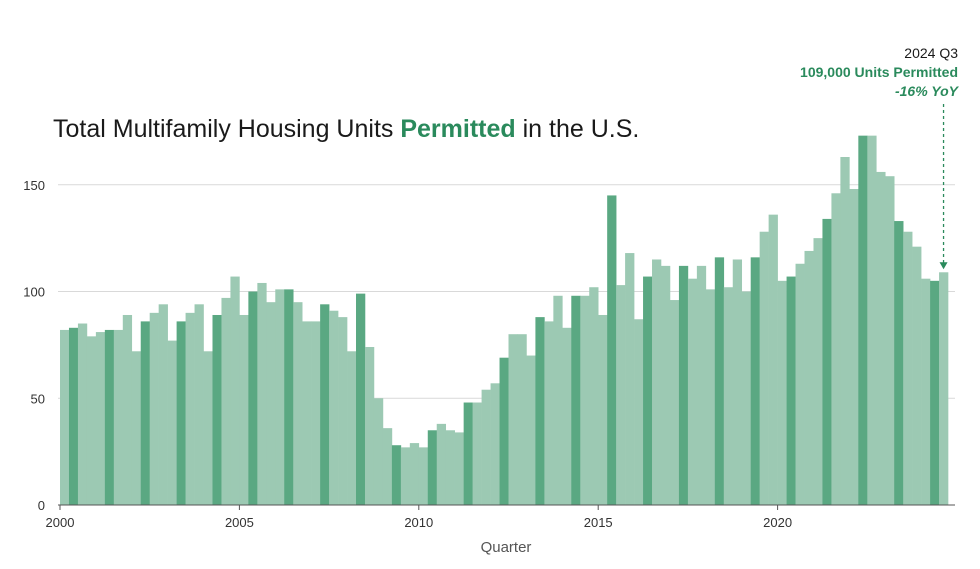 The height and width of the screenshot is (569, 980). What do you see at coordinates (34, 345) in the screenshot?
I see `y-axis-ticks: 0 50 100 150` at bounding box center [34, 345].